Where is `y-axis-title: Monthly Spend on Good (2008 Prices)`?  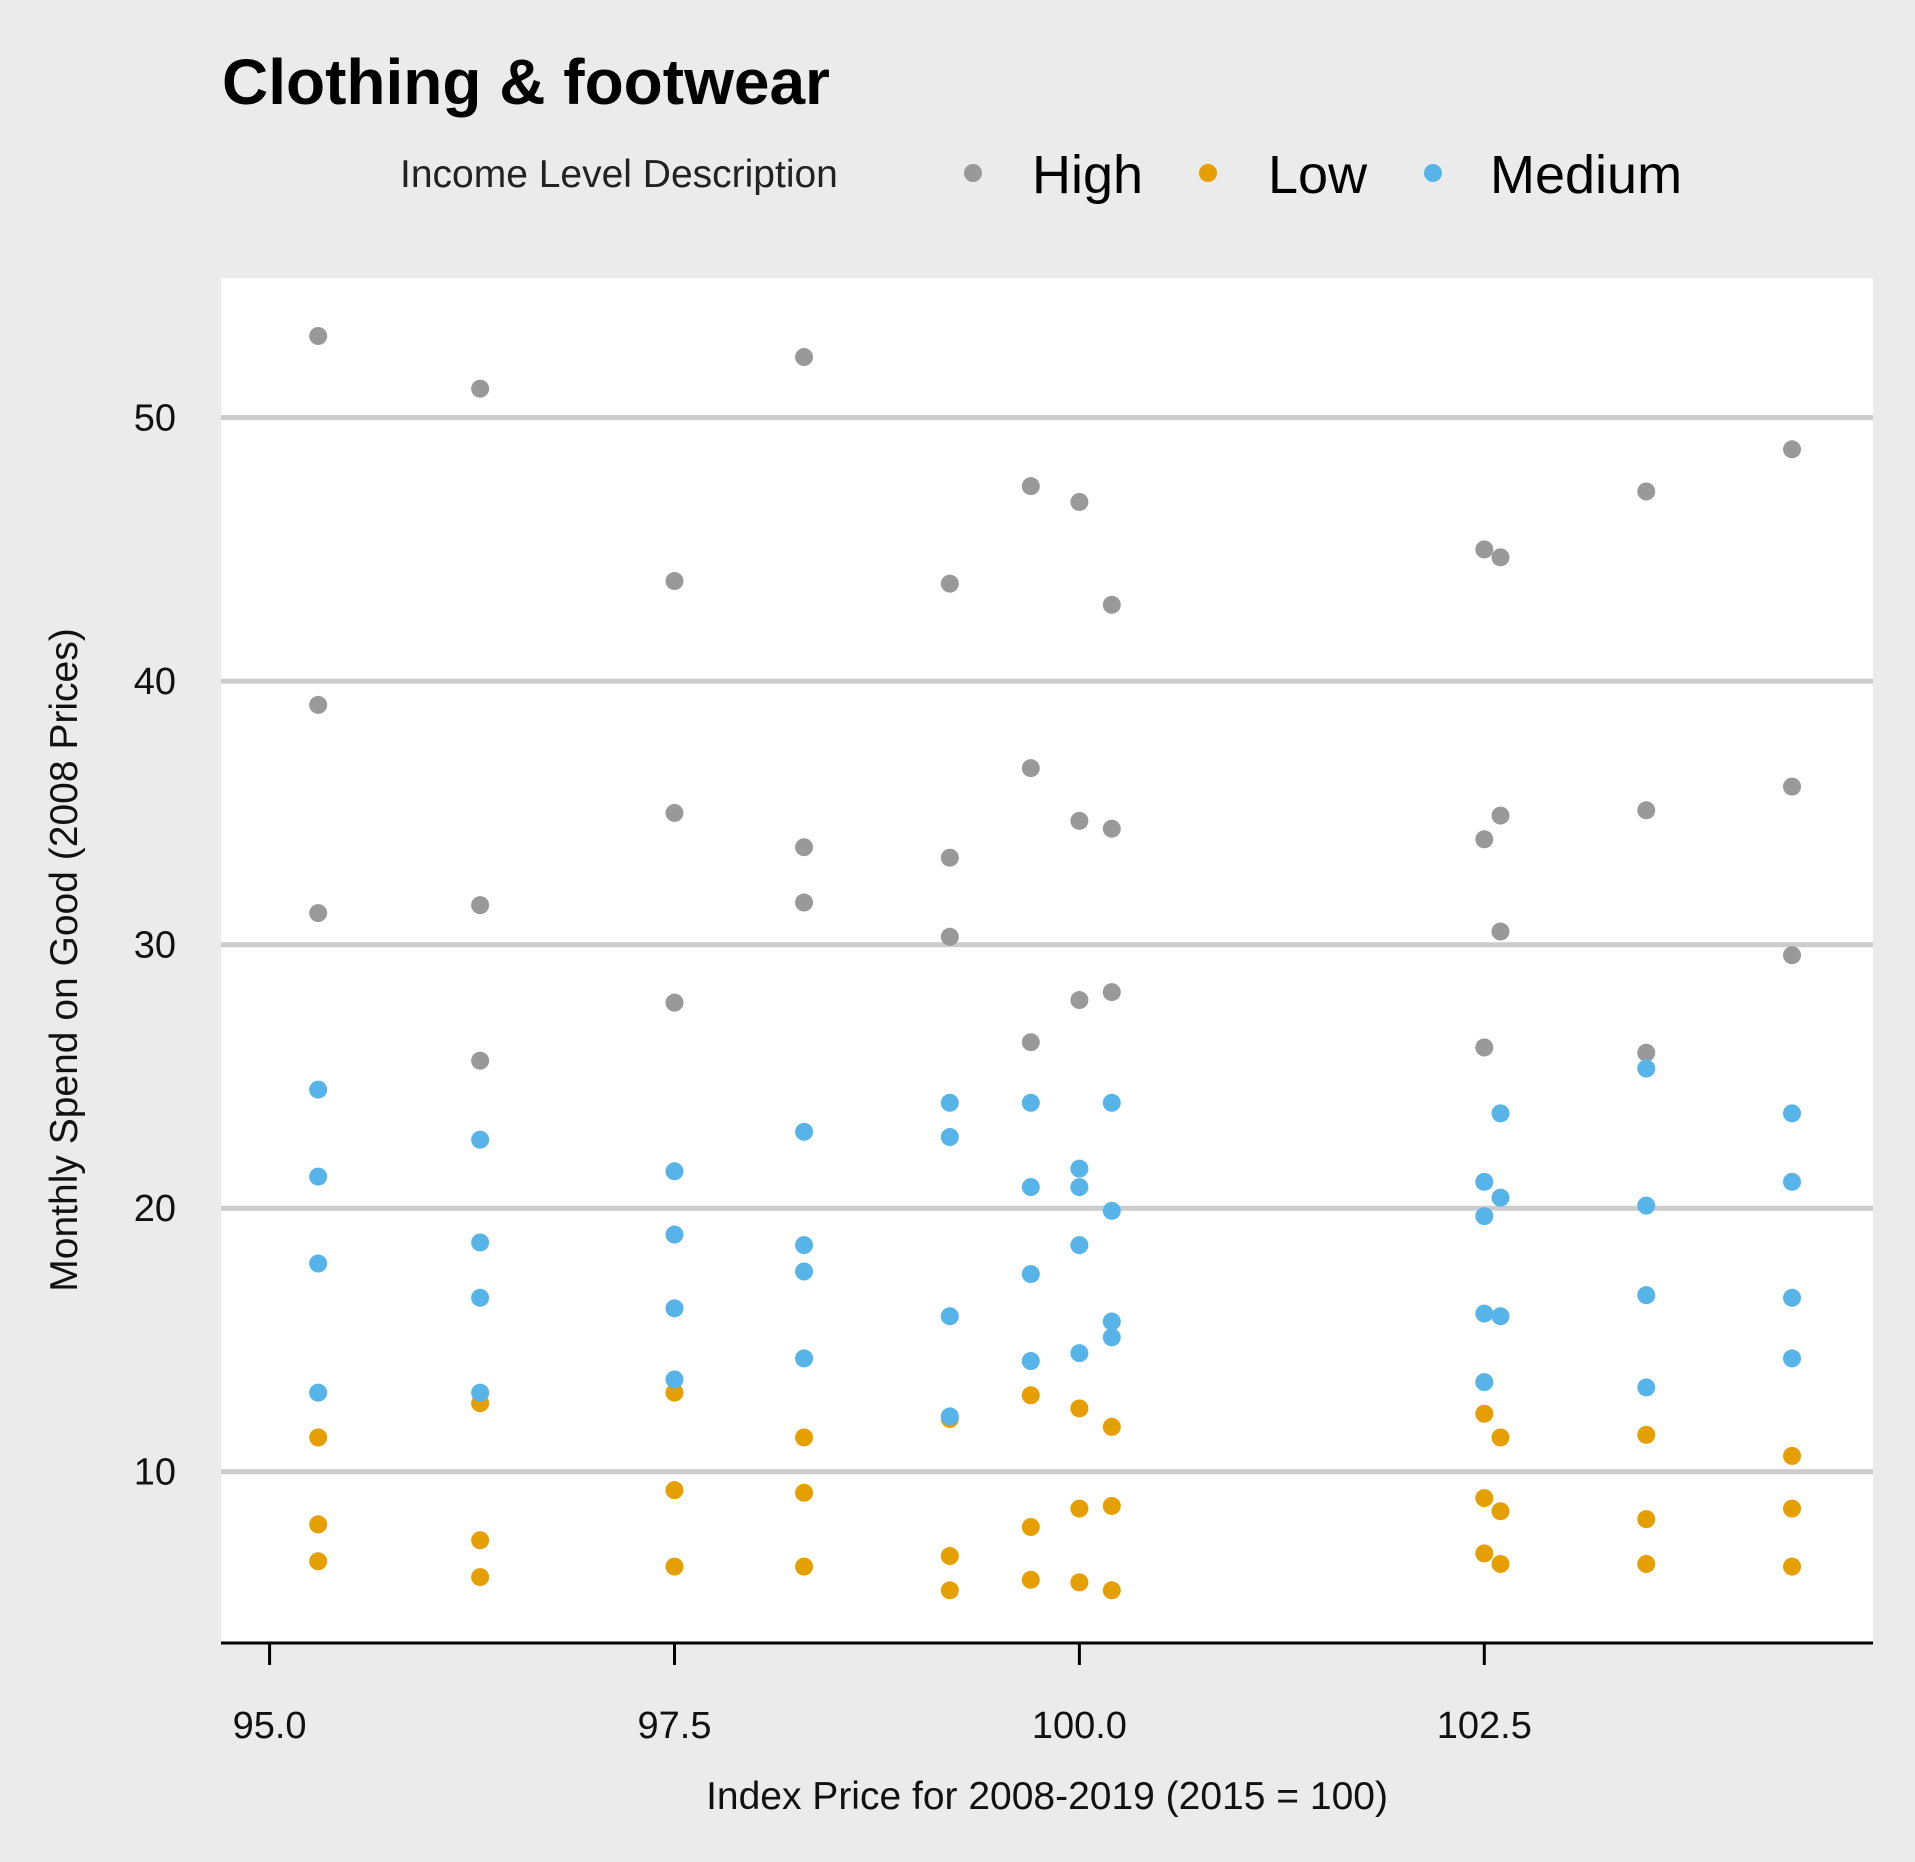 y-axis-title: Monthly Spend on Good (2008 Prices) is located at coordinates (64, 959).